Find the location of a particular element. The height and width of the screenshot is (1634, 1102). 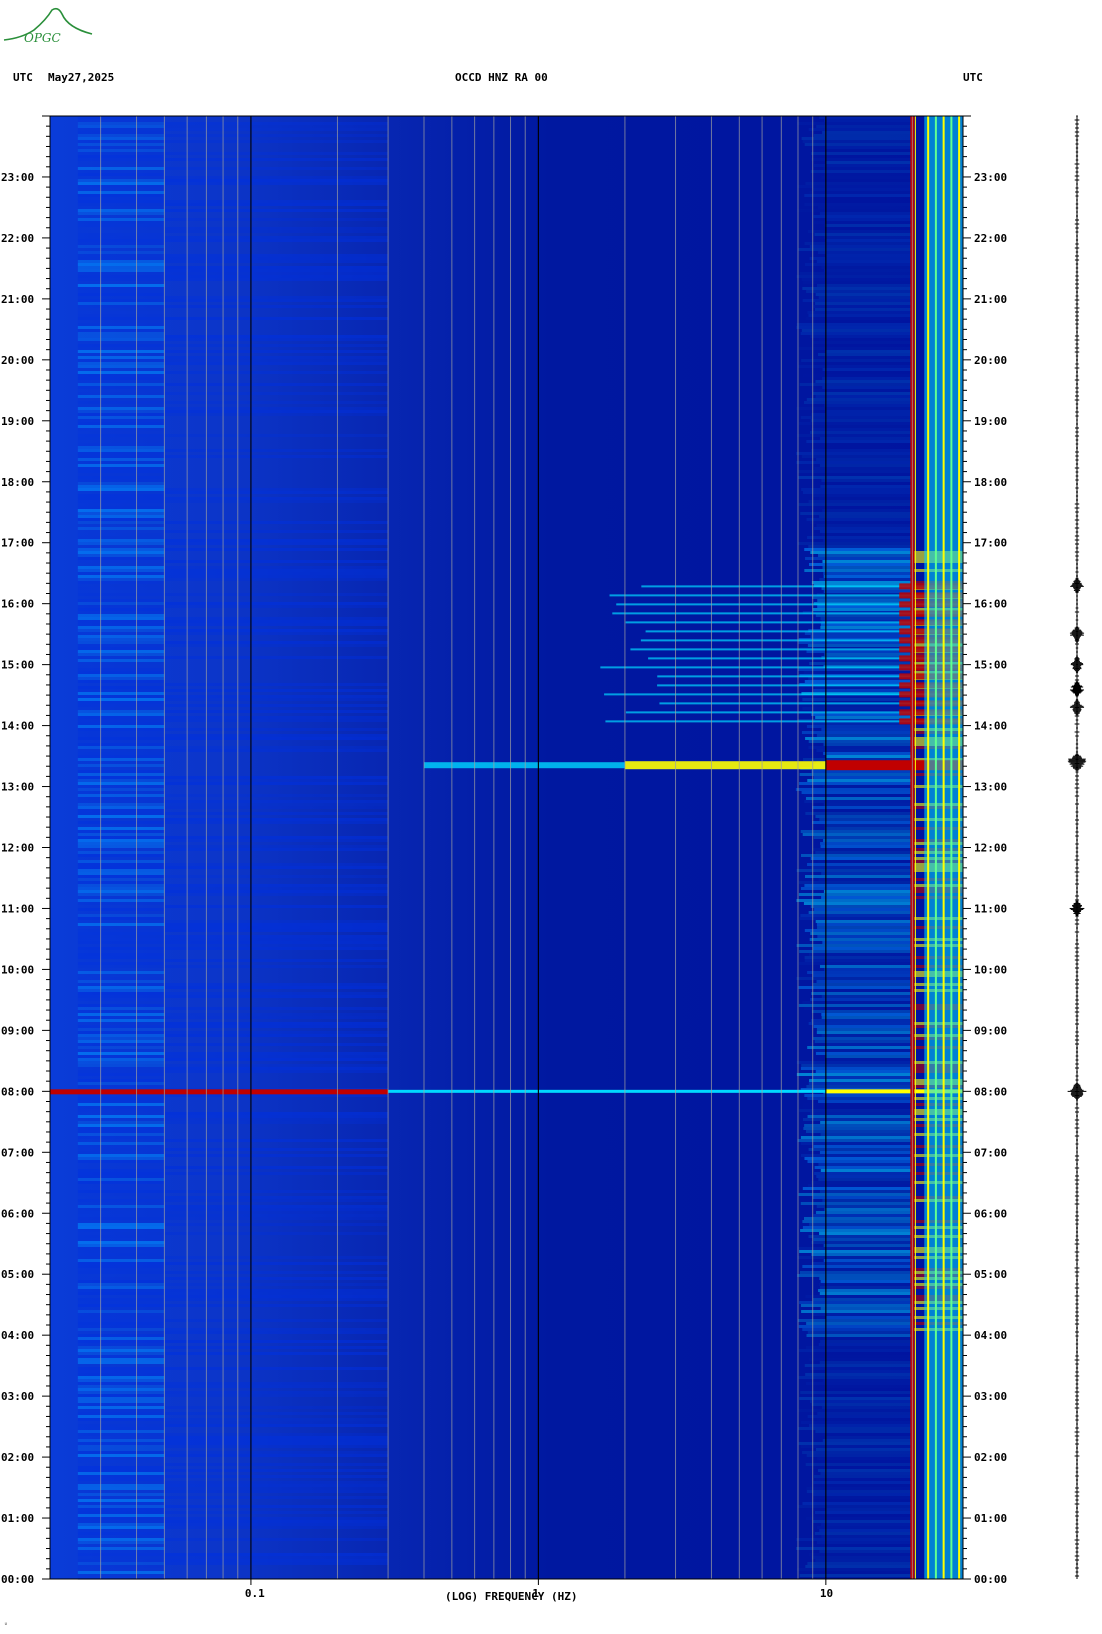

y-tick-label-left: 08:00 is located at coordinates (17, 1091).